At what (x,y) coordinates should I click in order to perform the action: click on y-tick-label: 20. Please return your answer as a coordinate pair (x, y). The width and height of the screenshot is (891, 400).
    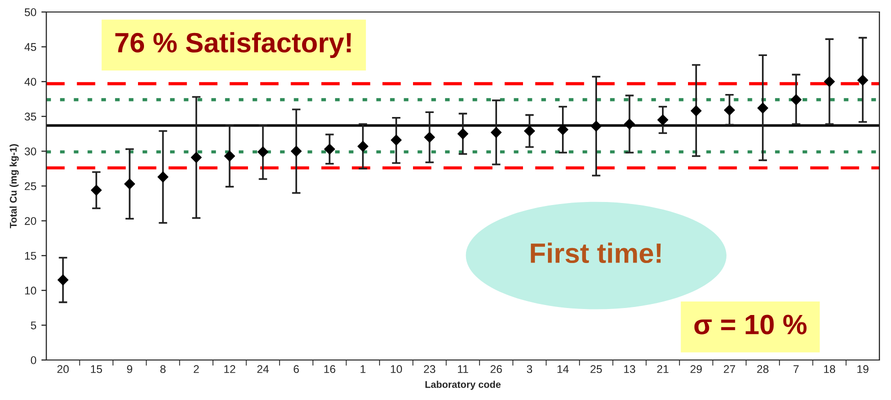
    Looking at the image, I should click on (30, 221).